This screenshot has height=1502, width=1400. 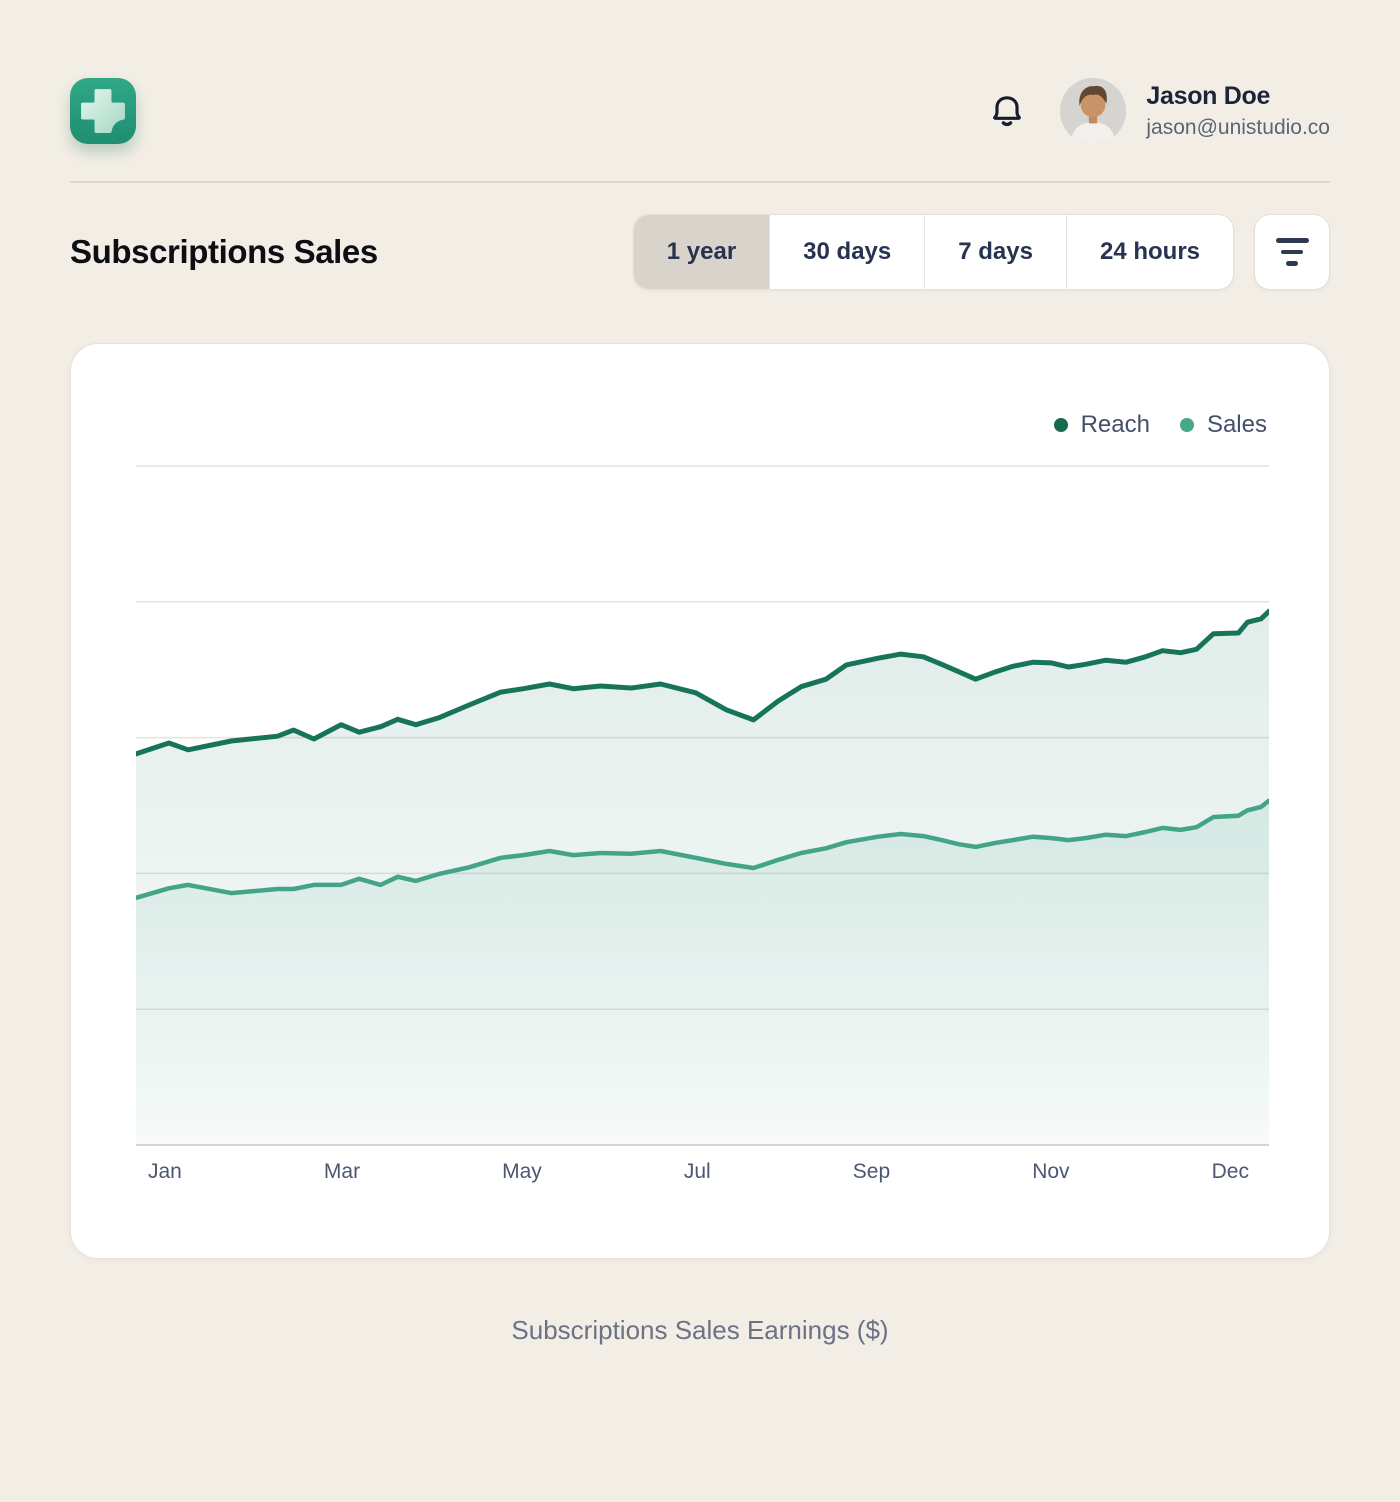 What do you see at coordinates (848, 252) in the screenshot?
I see `tab-30-days: 30 days` at bounding box center [848, 252].